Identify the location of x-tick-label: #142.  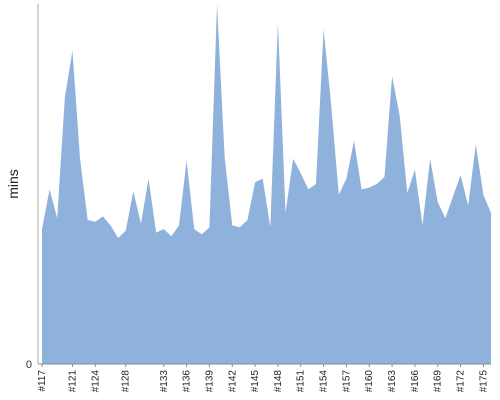
(232, 381).